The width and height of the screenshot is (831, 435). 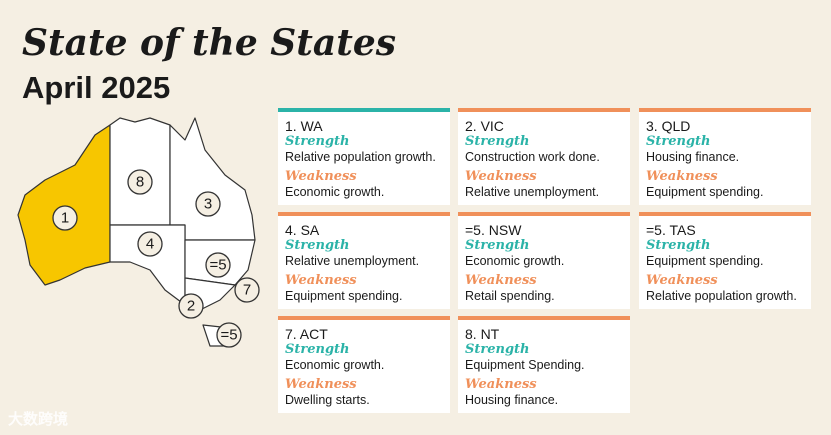 I want to click on rank: =5. NSW, so click(x=493, y=230).